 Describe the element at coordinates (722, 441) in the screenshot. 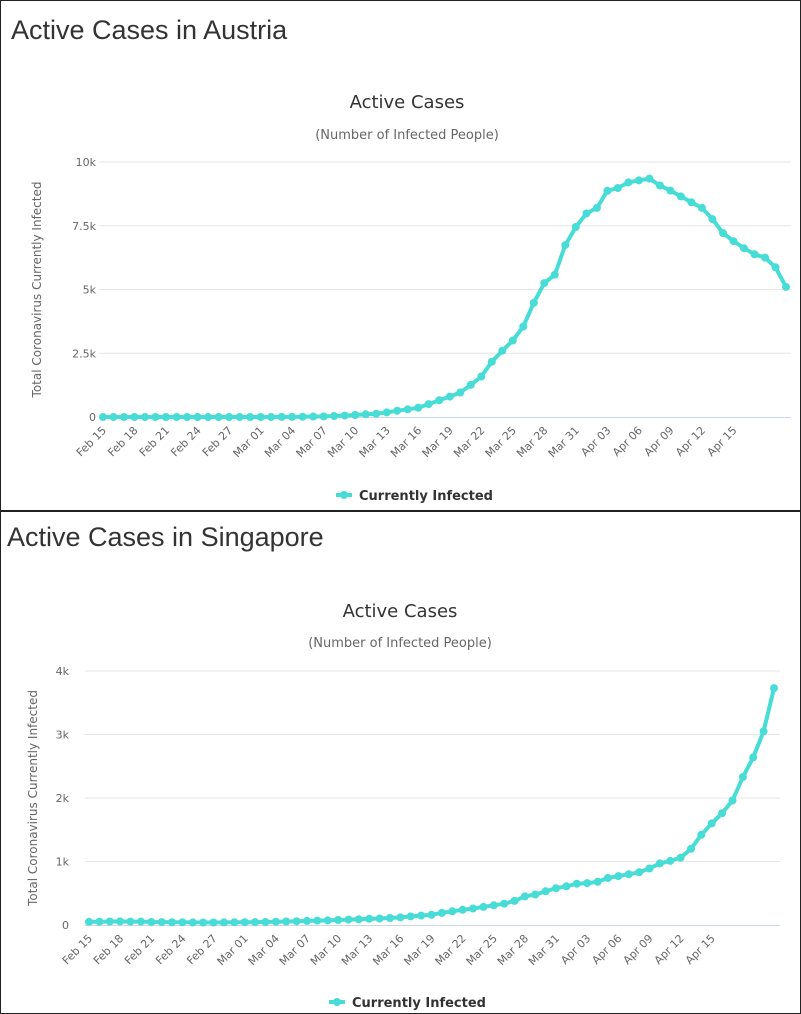

I see `x-tick-label: Apr 15` at that location.